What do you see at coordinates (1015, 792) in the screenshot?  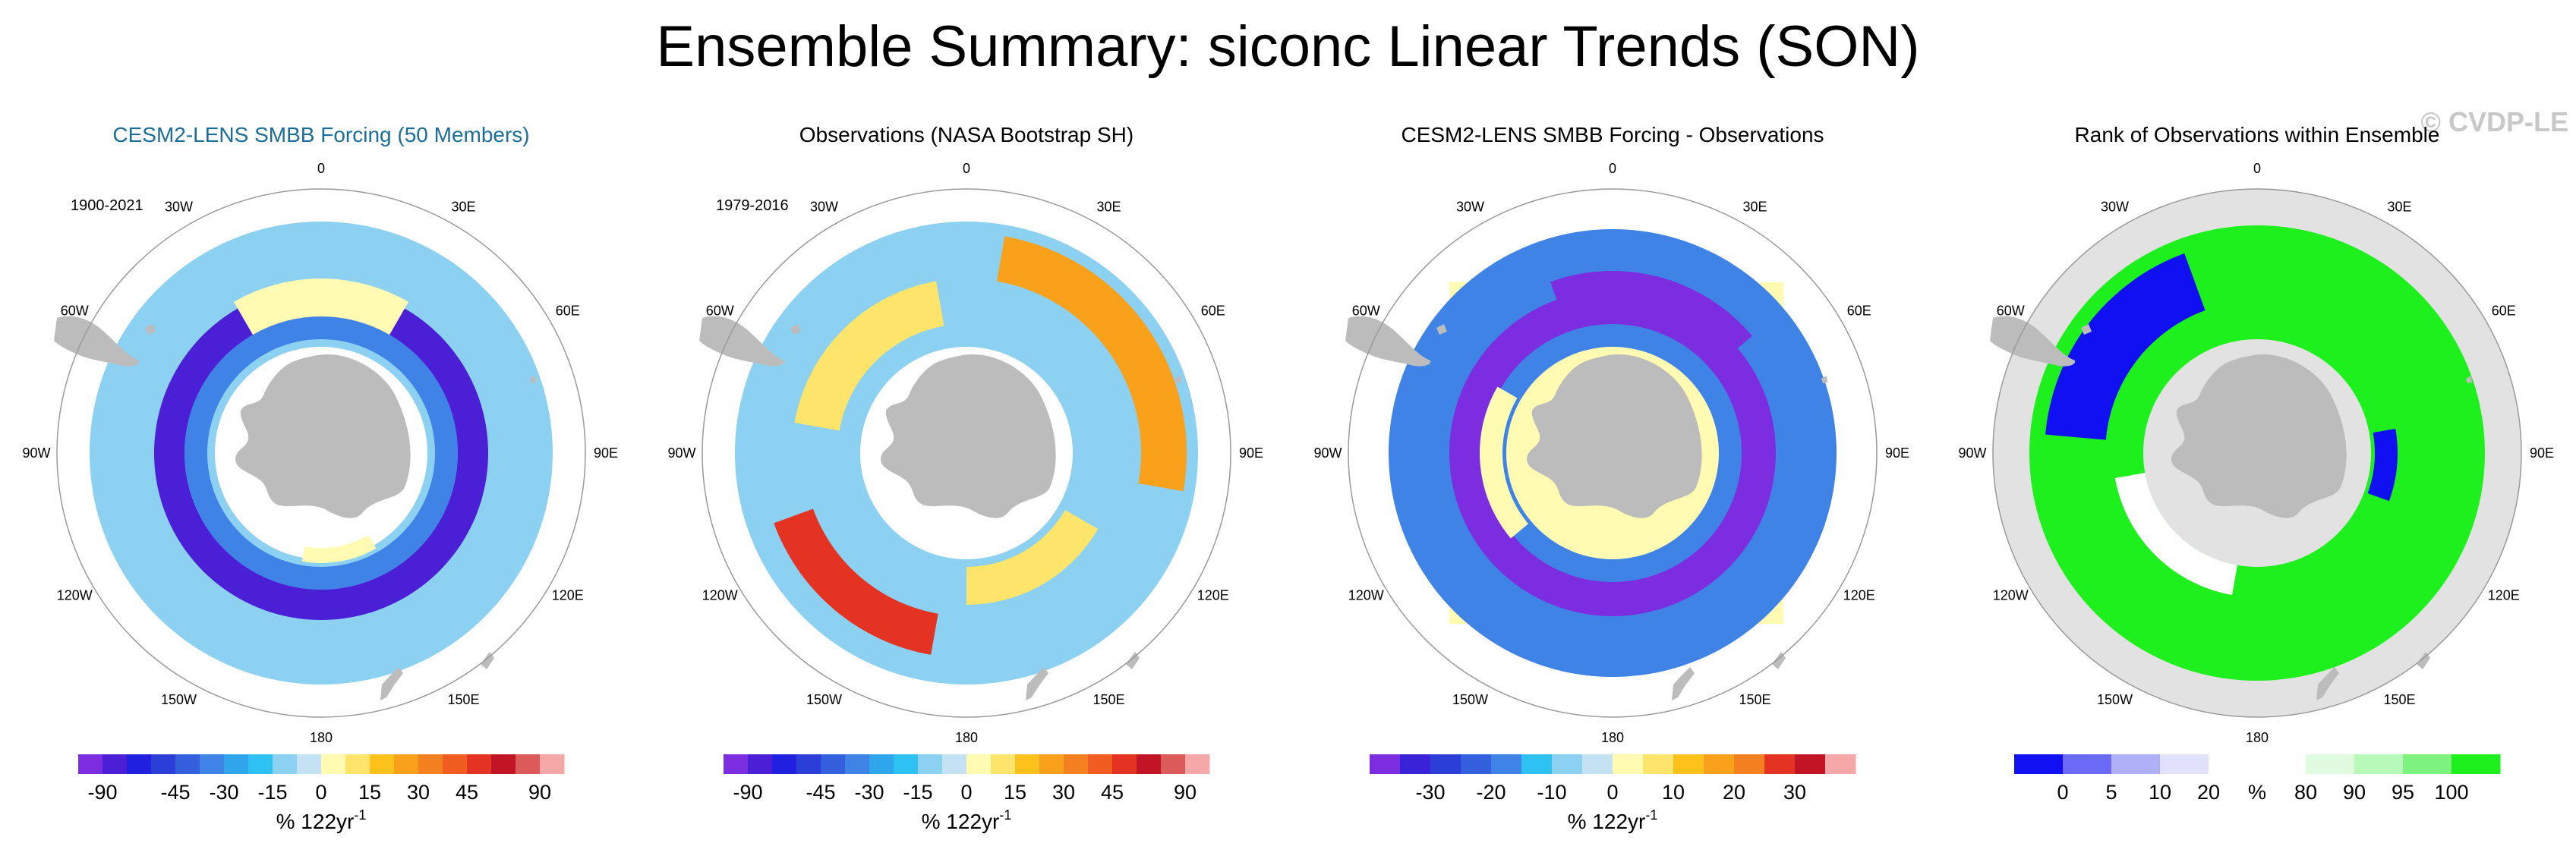 I see `colorbar-tick-label: 15` at bounding box center [1015, 792].